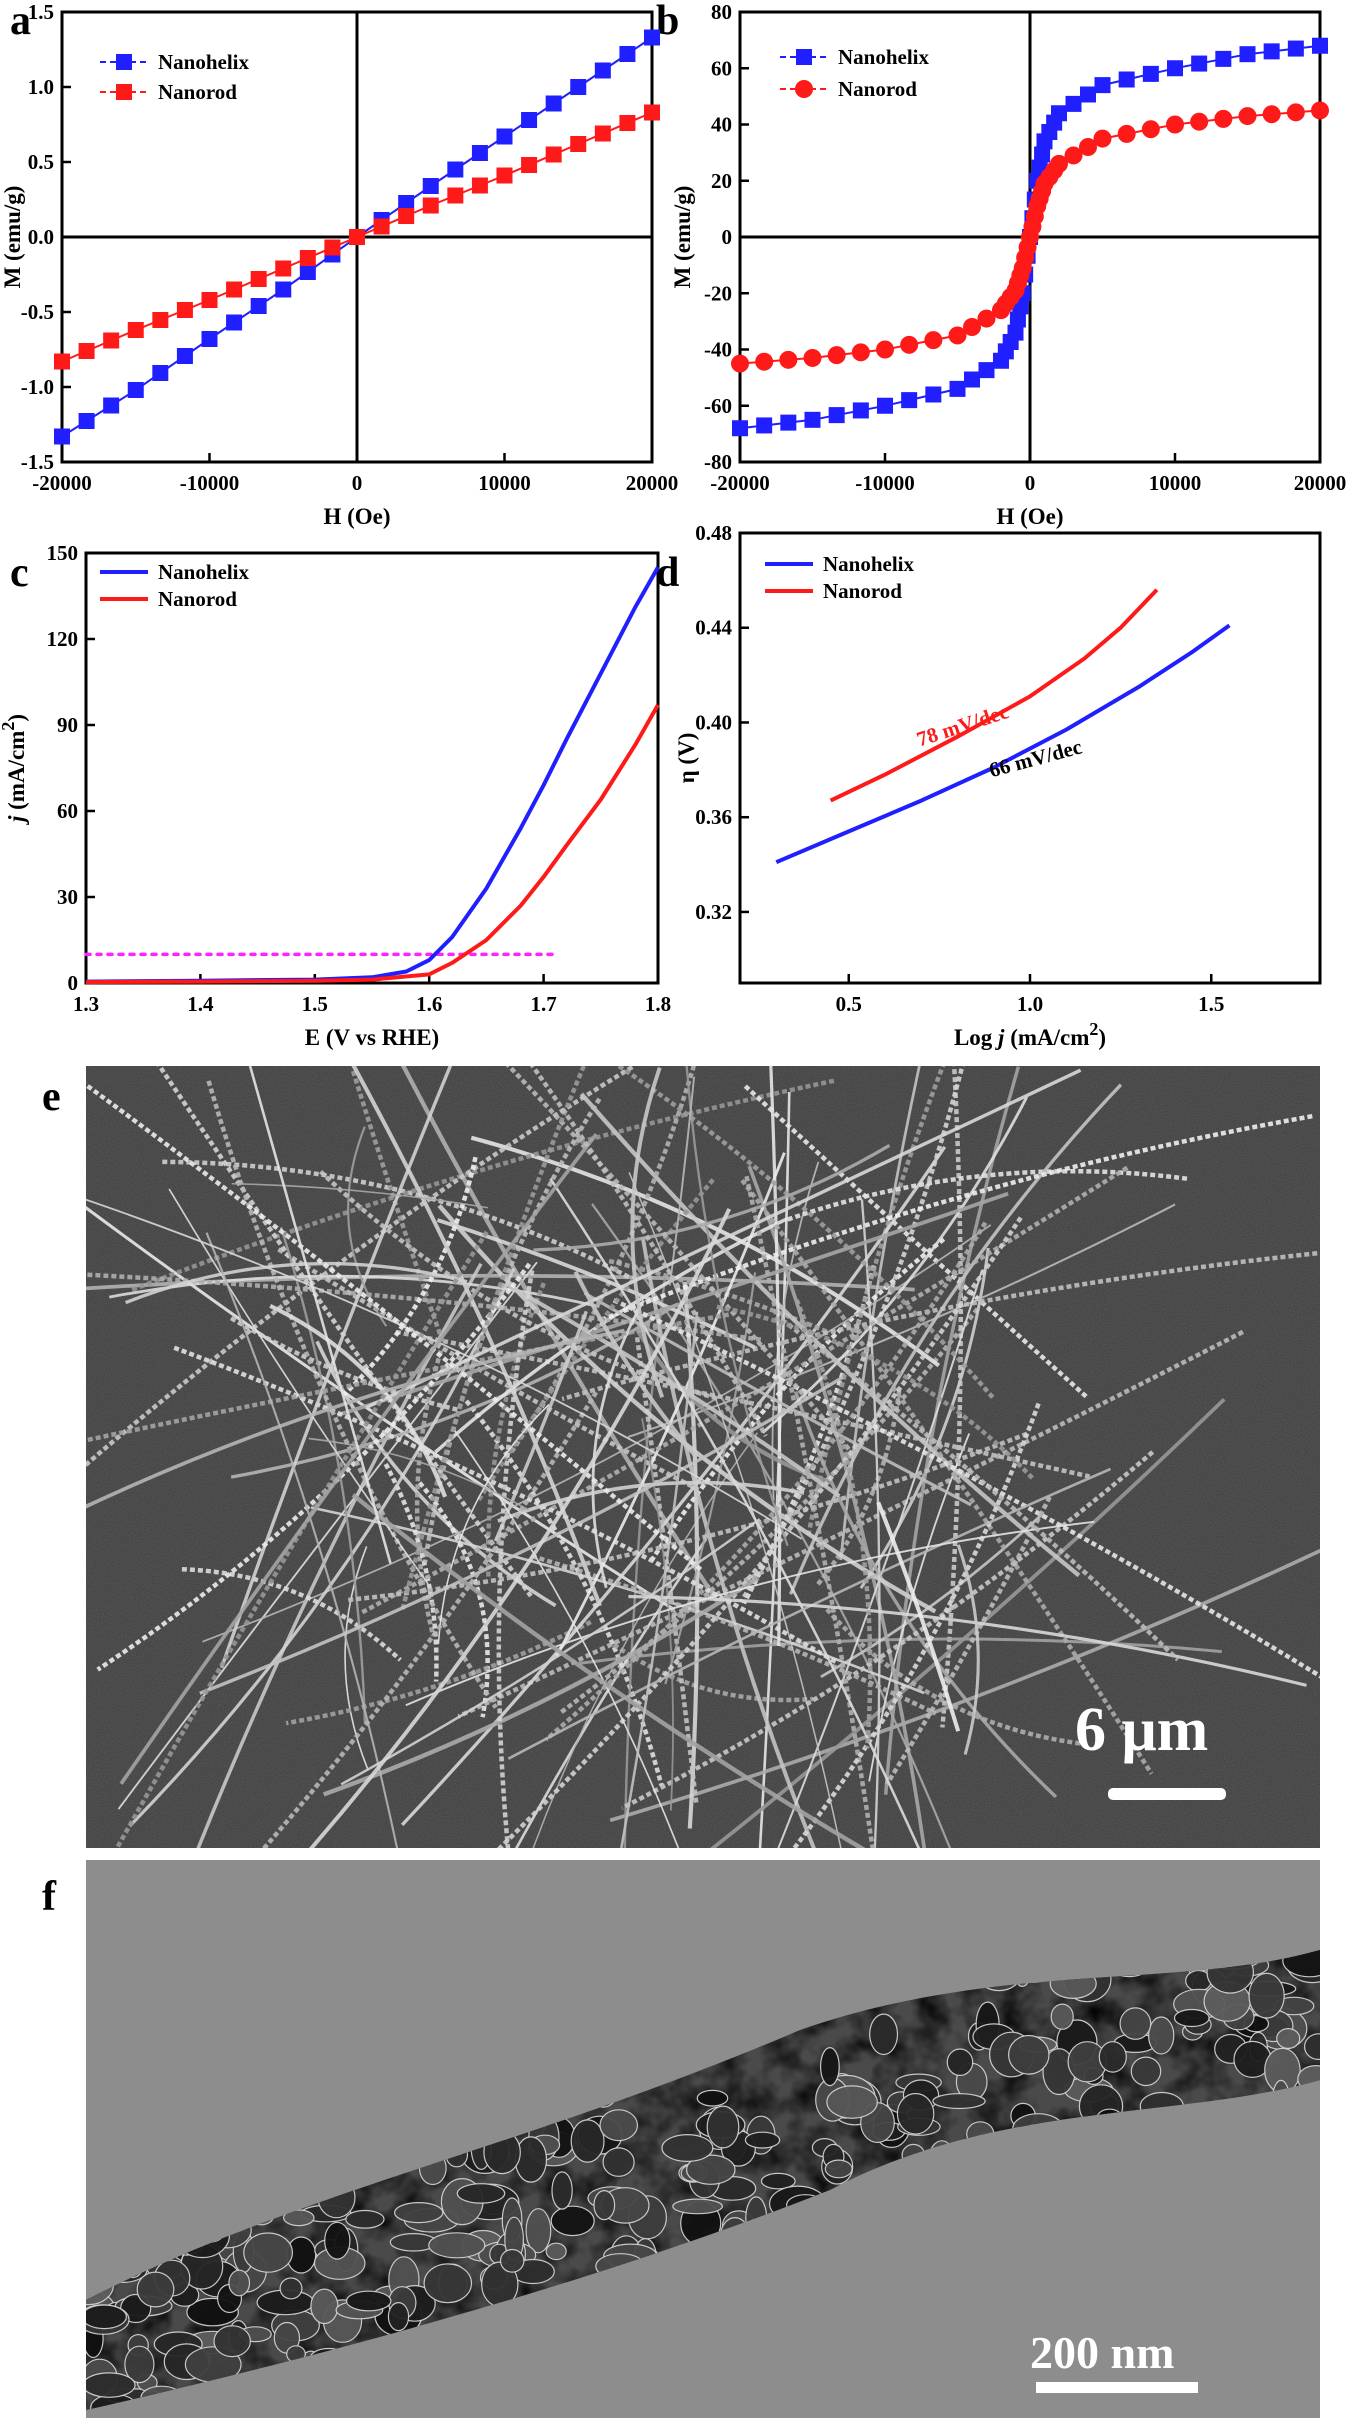 The height and width of the screenshot is (2424, 1350). I want to click on y-tick-label: 0.32, so click(713, 912).